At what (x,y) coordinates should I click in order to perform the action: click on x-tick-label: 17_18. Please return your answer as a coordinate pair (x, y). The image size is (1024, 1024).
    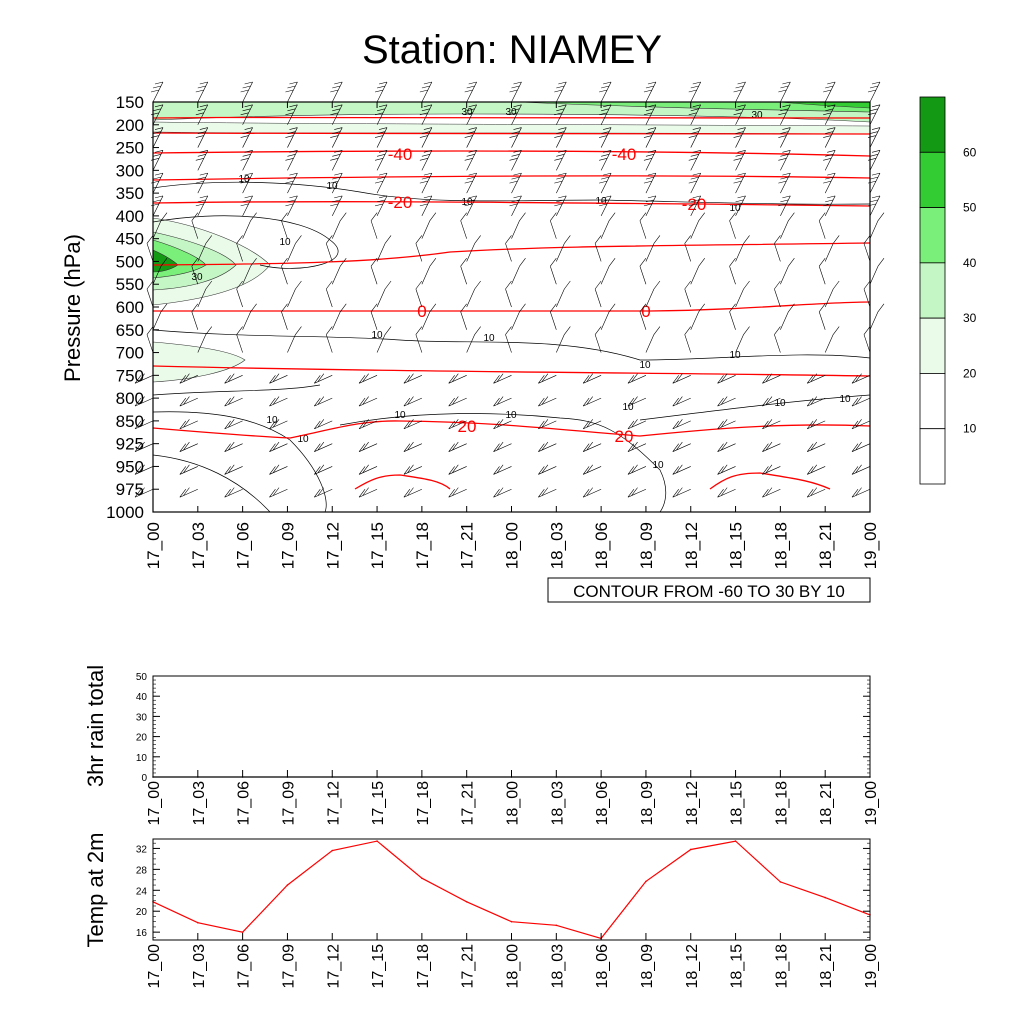
    Looking at the image, I should click on (423, 803).